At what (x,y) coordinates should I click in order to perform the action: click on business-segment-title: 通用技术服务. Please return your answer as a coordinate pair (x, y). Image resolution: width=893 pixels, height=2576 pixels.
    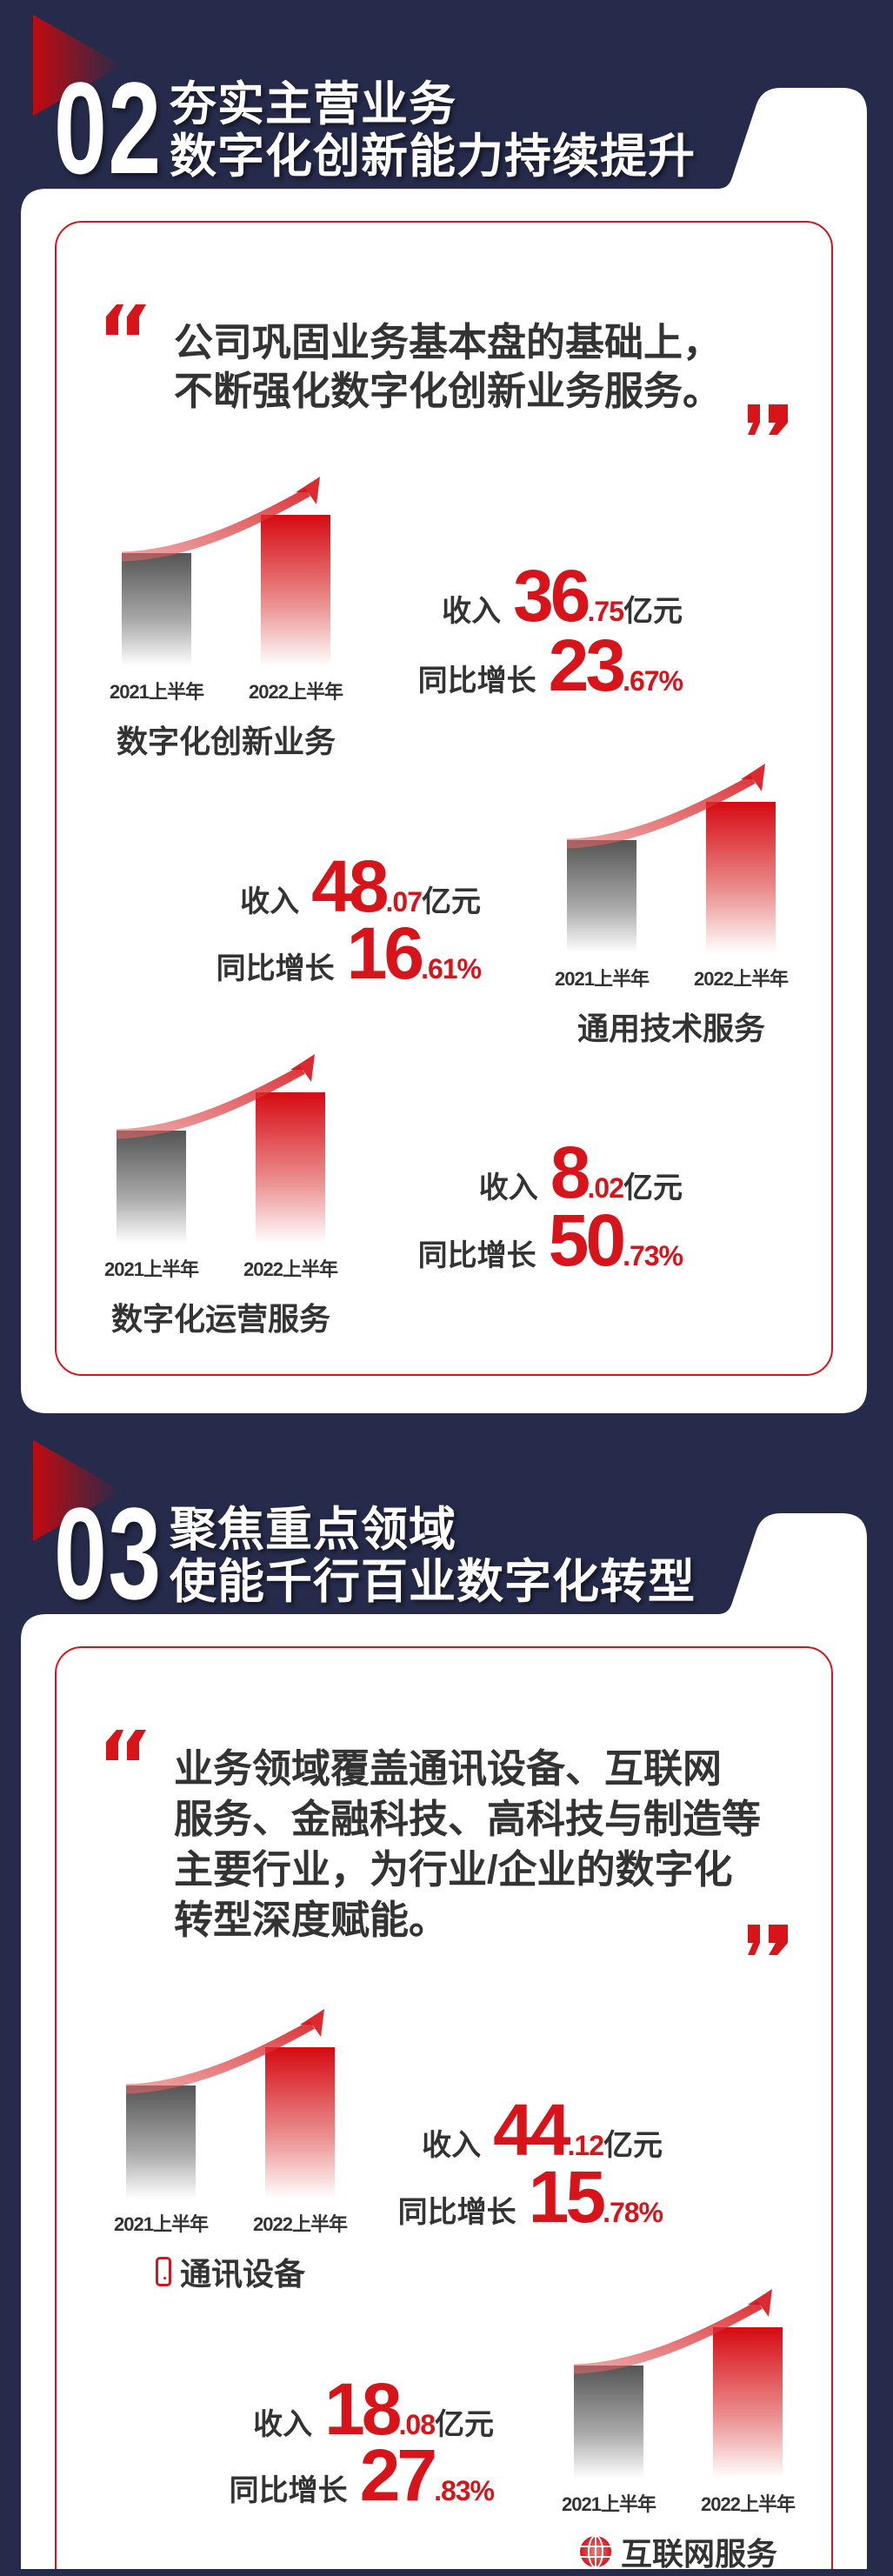
    Looking at the image, I should click on (671, 1026).